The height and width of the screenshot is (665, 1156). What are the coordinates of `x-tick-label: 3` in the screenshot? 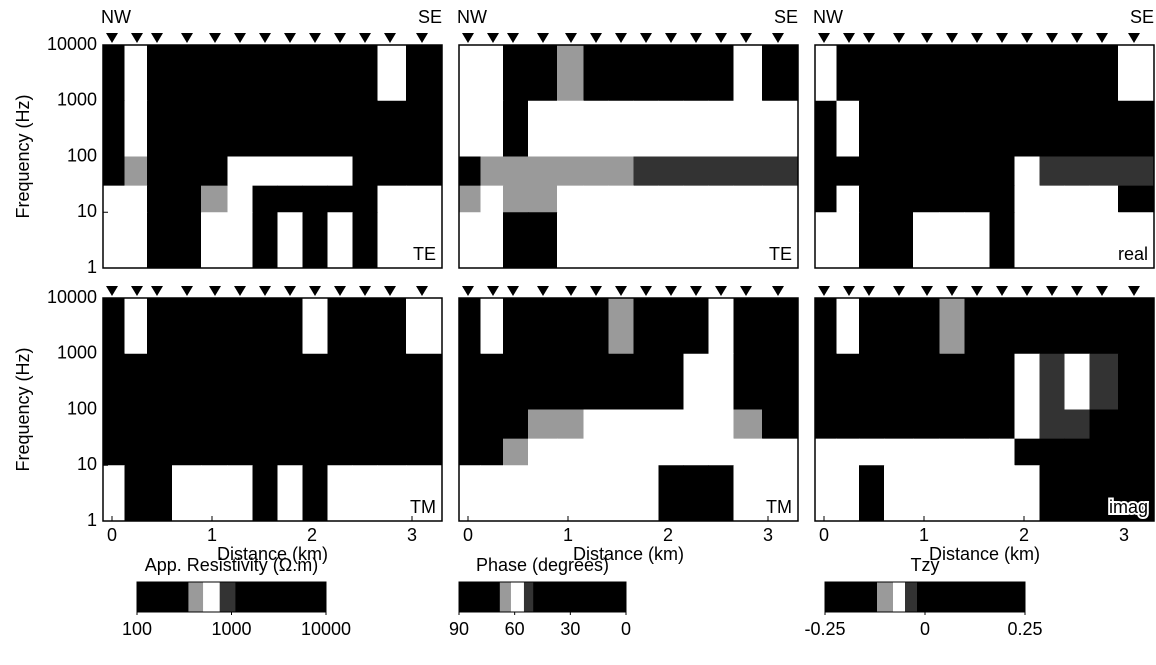 It's located at (768, 535).